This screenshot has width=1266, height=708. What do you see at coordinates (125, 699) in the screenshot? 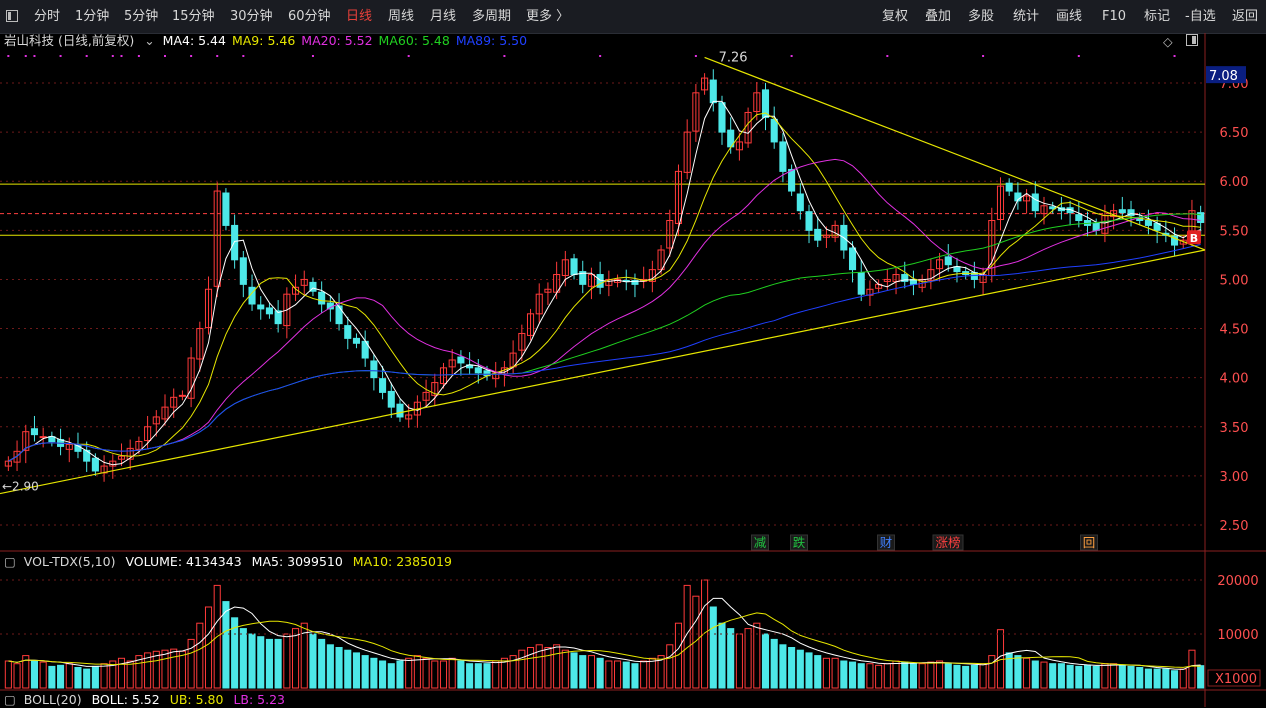
I see `boll-value: BOLL: 5.52` at bounding box center [125, 699].